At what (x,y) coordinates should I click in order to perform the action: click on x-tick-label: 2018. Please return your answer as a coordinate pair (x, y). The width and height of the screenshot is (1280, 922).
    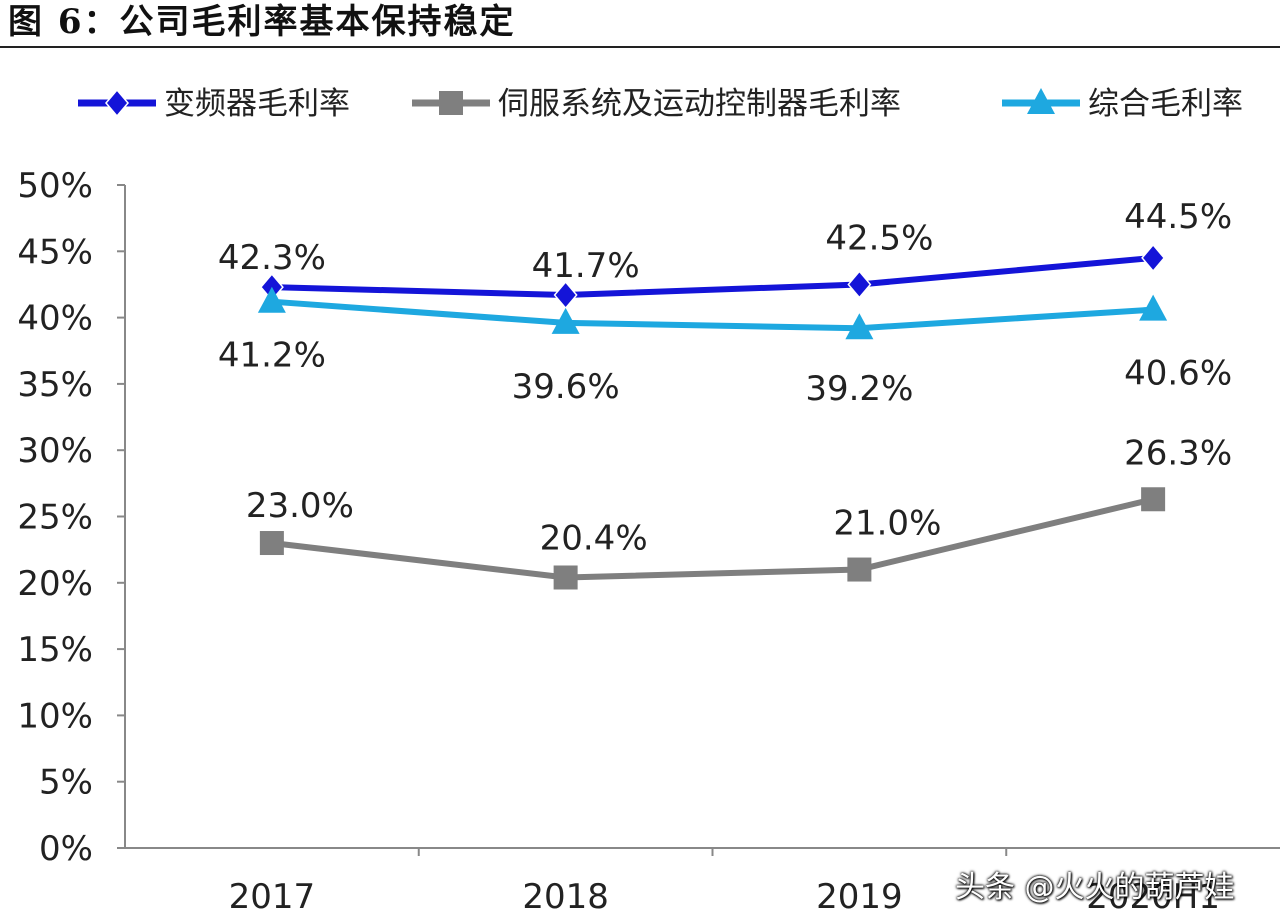
    Looking at the image, I should click on (565, 897).